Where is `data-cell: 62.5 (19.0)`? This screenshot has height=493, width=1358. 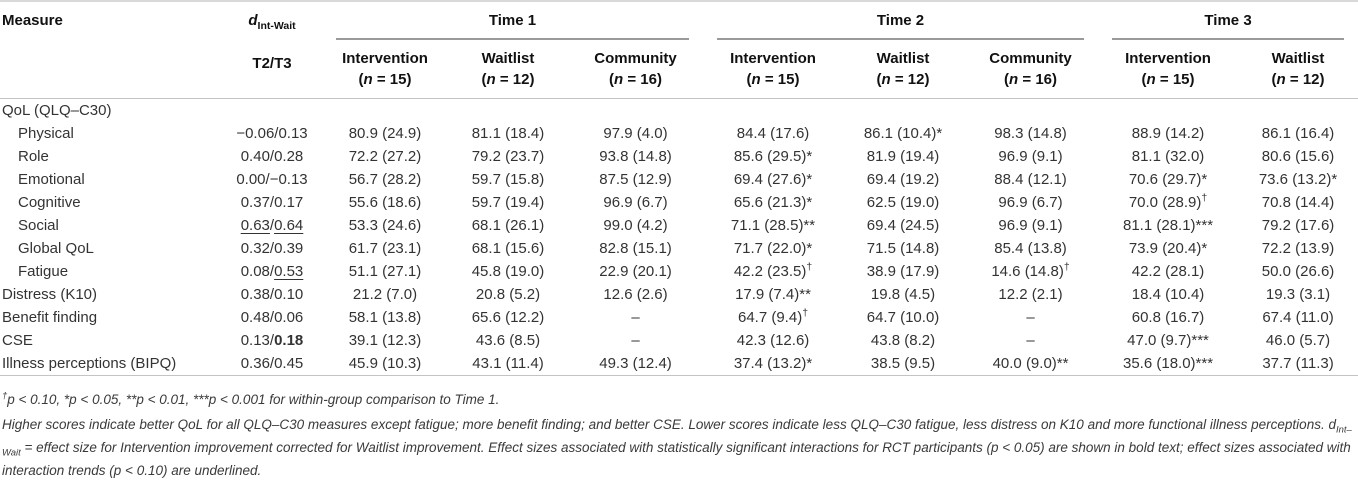 data-cell: 62.5 (19.0) is located at coordinates (903, 202).